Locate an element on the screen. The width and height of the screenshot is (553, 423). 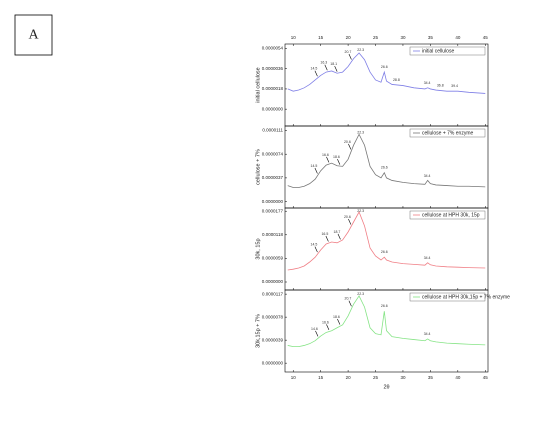
peak-label: 18.1 is located at coordinates (333, 64).